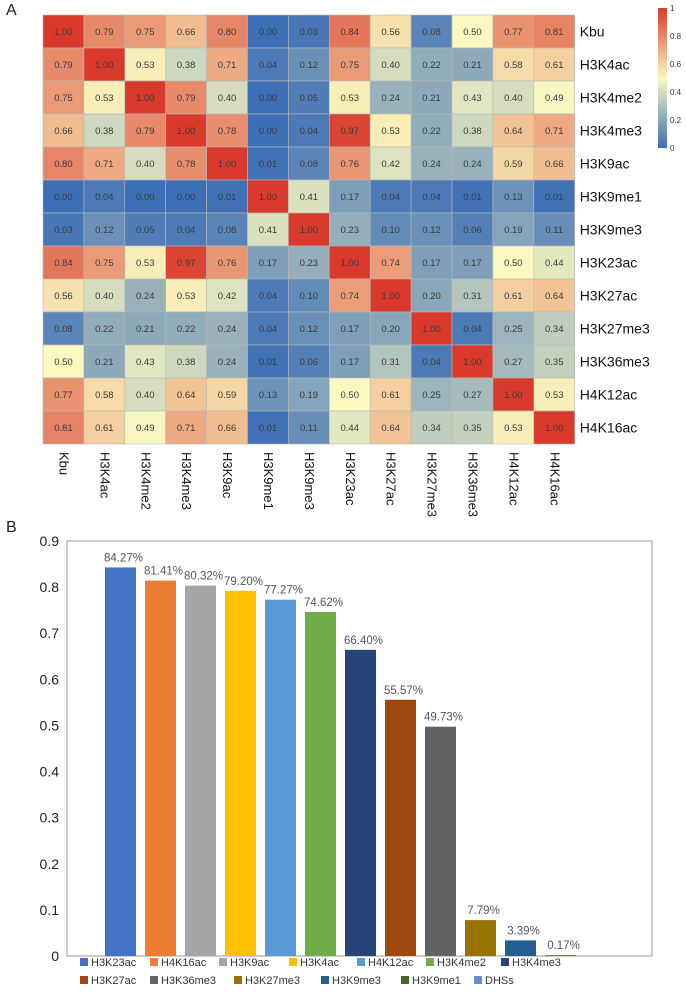  Describe the element at coordinates (605, 65) in the screenshot. I see `heatmap-row-label: H3K4ac` at that location.